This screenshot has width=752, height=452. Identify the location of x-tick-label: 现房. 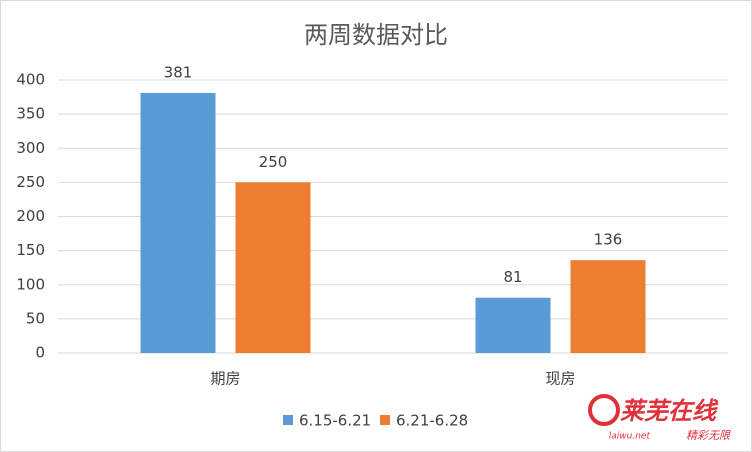
(560, 379).